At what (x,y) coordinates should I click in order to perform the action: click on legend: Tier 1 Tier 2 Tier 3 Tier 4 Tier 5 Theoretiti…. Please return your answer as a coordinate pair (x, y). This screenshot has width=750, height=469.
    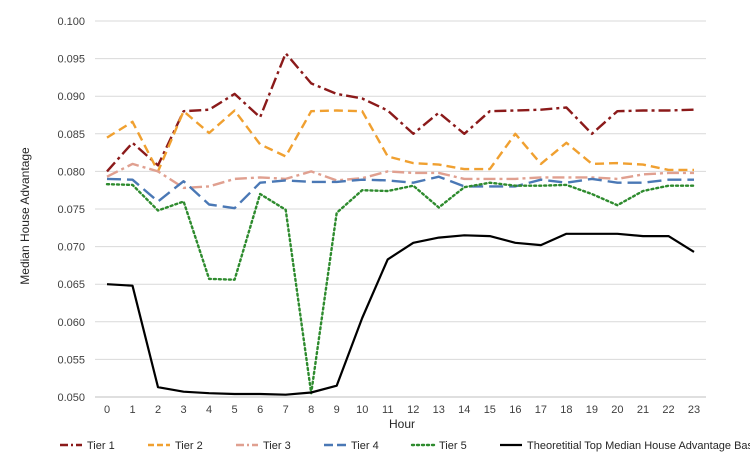
    Looking at the image, I should click on (405, 446).